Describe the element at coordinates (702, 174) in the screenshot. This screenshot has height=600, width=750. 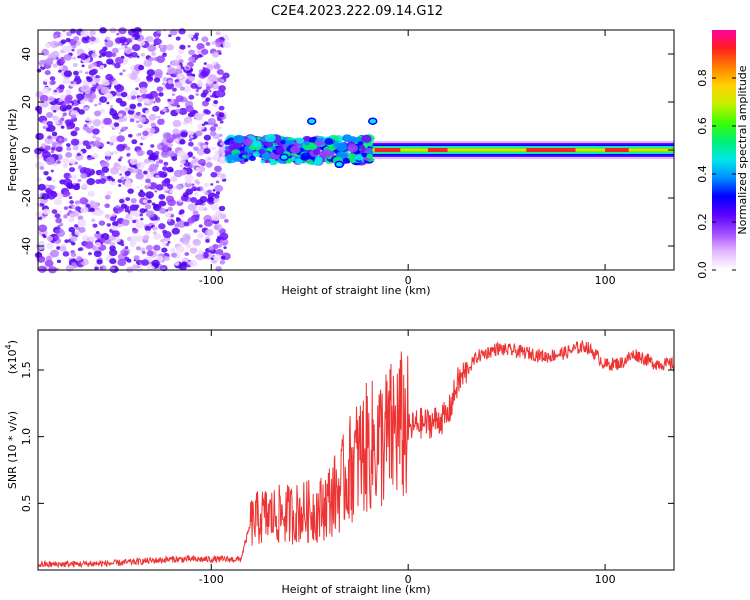
I see `colorbar-tick-label: 0.4` at that location.